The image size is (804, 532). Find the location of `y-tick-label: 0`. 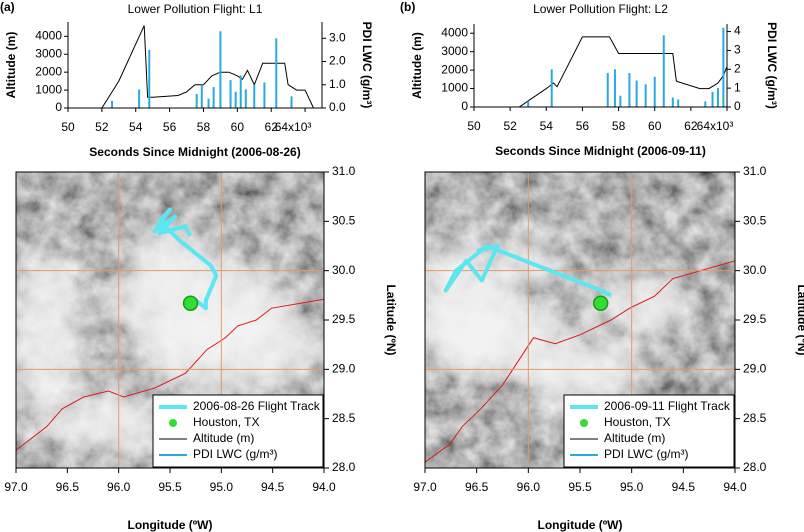

y-tick-label: 0 is located at coordinates (58, 107).